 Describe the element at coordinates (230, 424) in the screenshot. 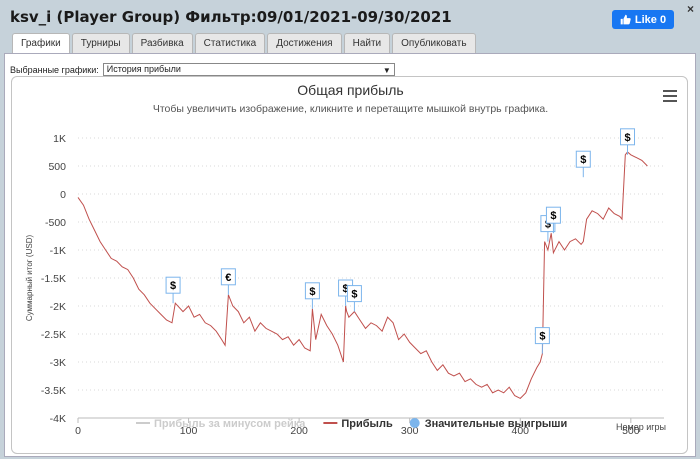

I see `legend-item-label: Прибыль за минусом рейка` at that location.